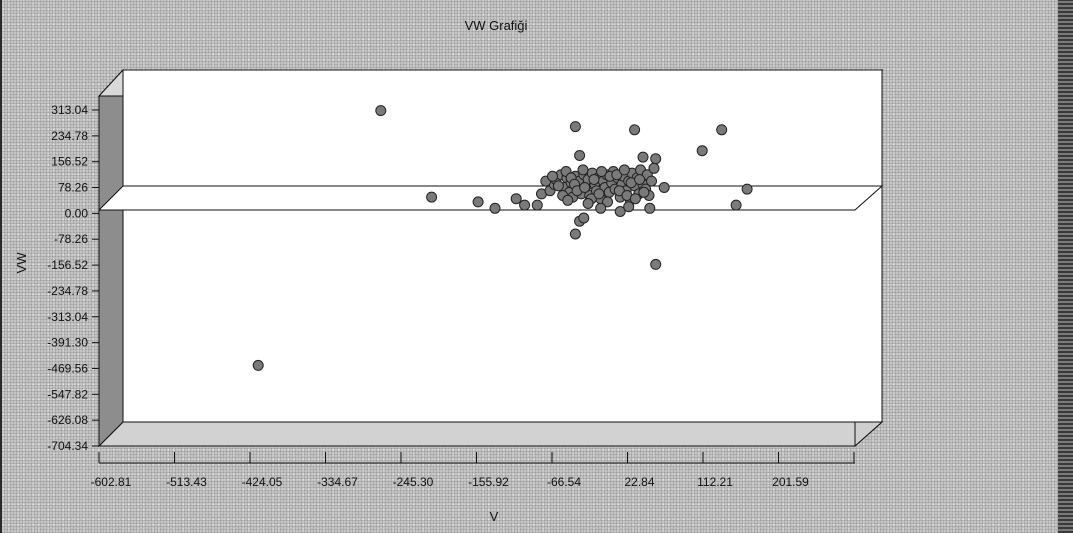 This screenshot has height=533, width=1073. Describe the element at coordinates (77, 213) in the screenshot. I see `y-tick-label: 0.00` at that location.